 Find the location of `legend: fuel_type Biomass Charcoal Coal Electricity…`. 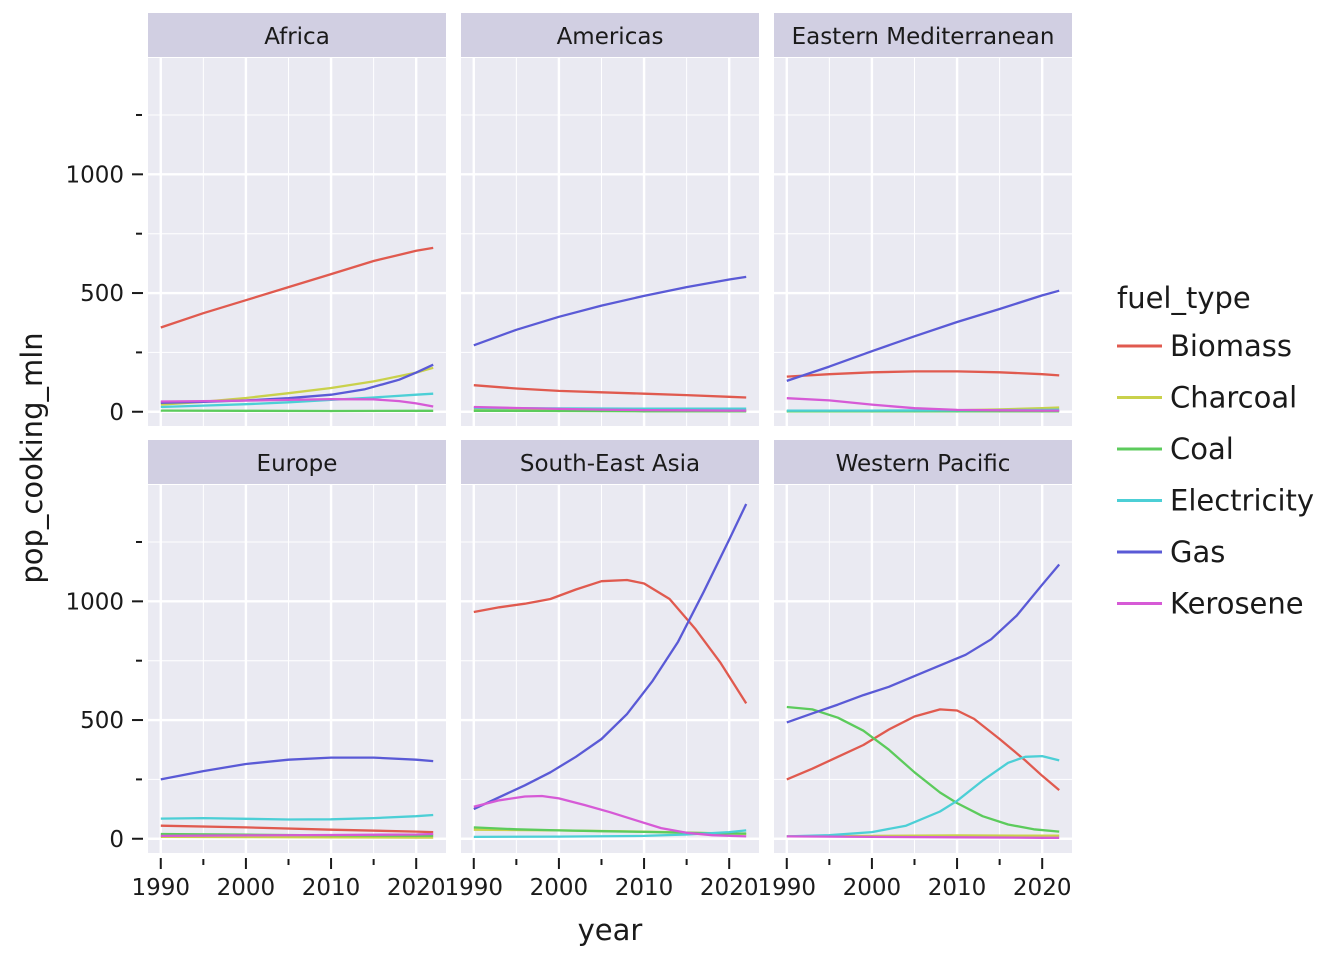

legend: fuel_type Biomass Charcoal Coal Electricity… is located at coordinates (1215, 451).